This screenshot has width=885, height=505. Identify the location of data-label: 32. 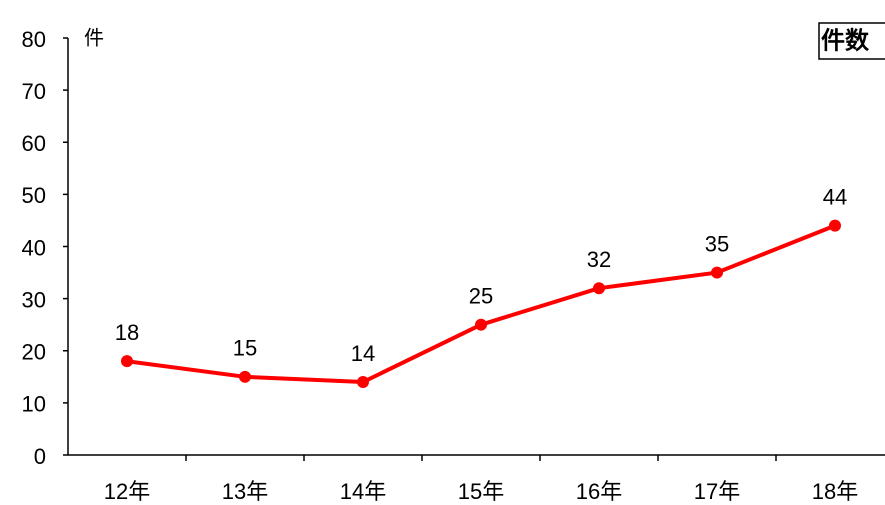
(599, 259).